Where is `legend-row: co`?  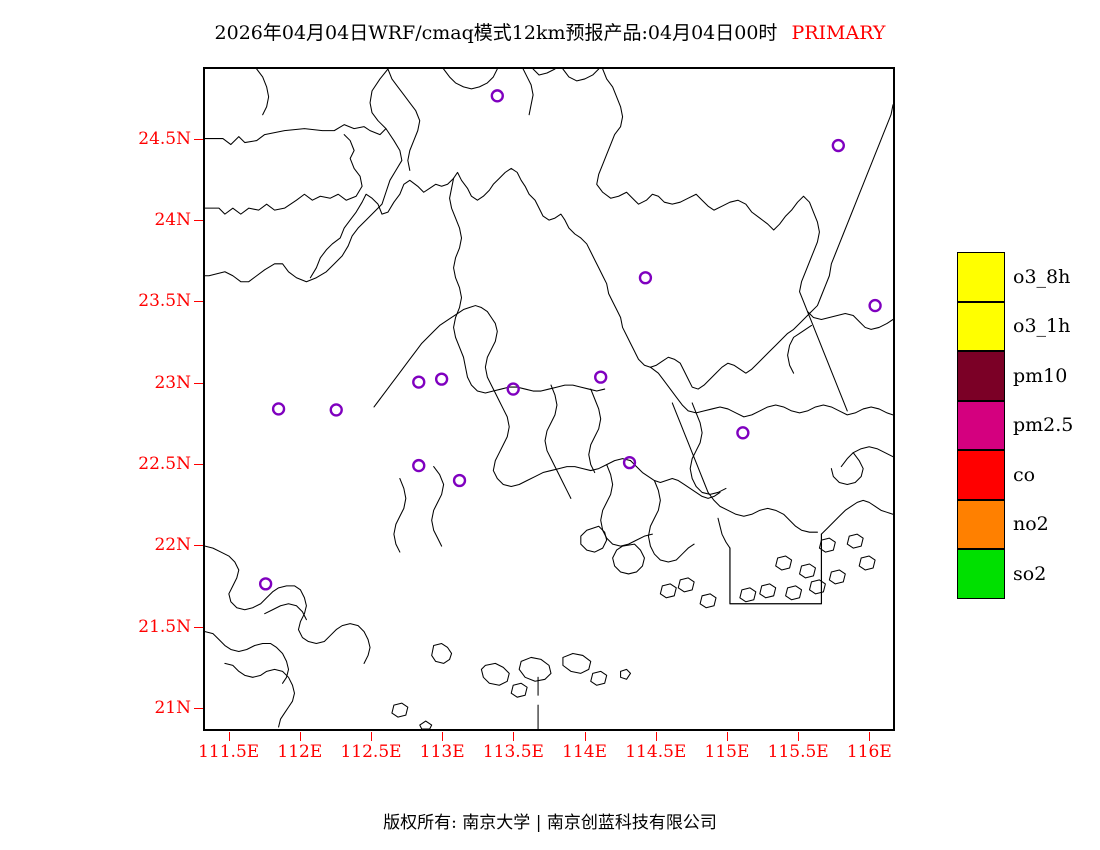
legend-row: co is located at coordinates (996, 475).